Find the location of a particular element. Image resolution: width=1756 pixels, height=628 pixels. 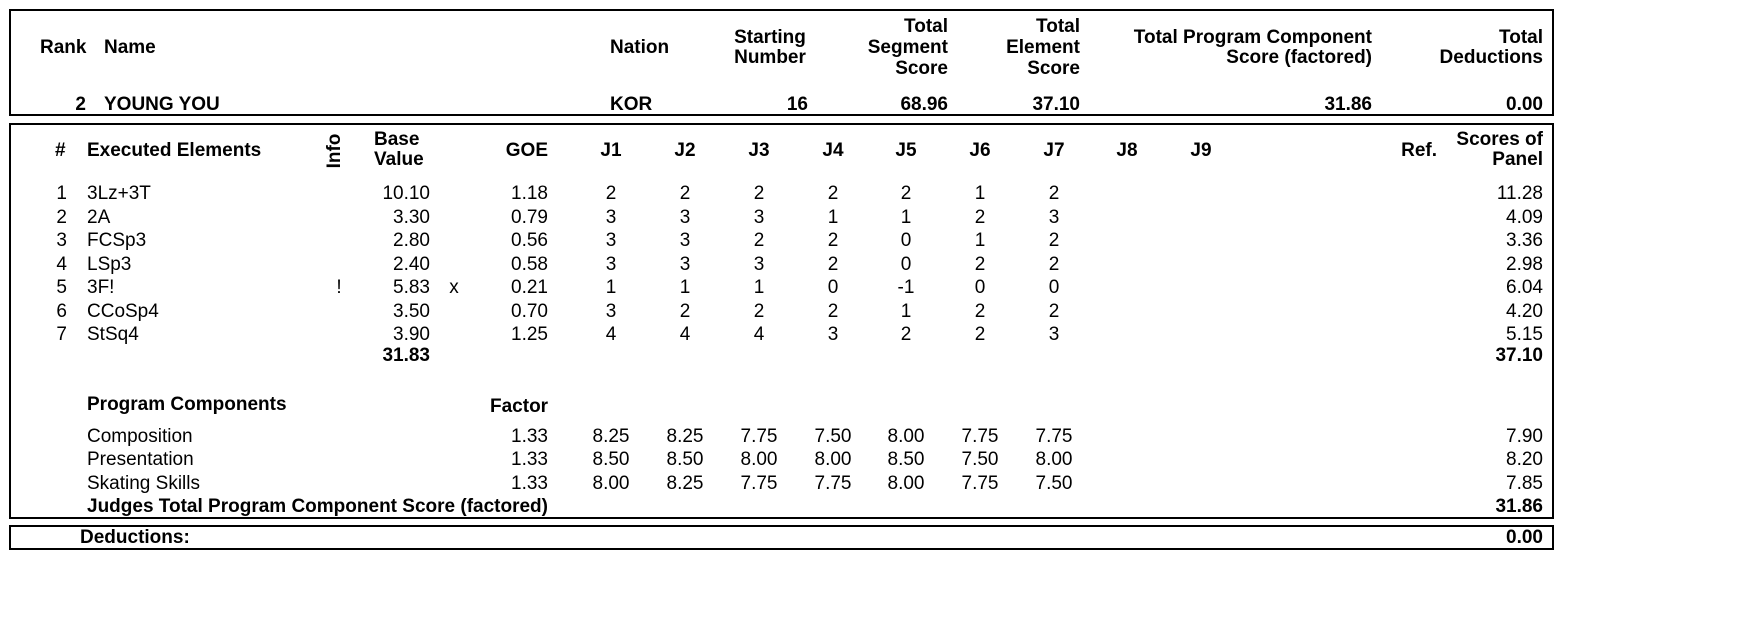

component-judge-j1: 8.50 is located at coordinates (611, 459).